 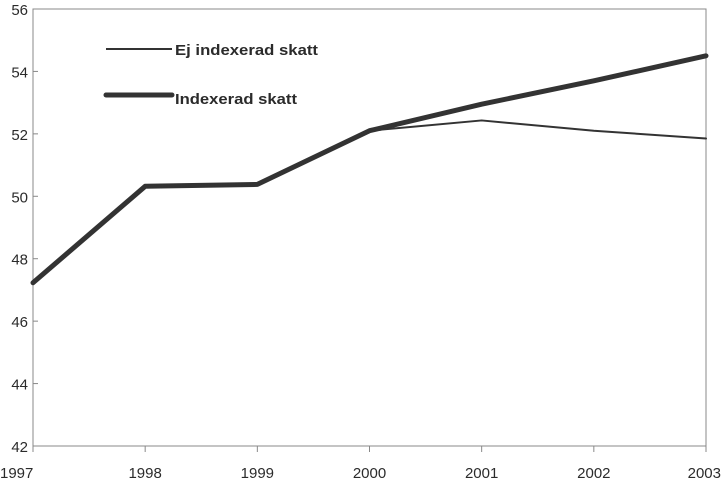 I want to click on y-tick-label: 42, so click(x=19, y=447).